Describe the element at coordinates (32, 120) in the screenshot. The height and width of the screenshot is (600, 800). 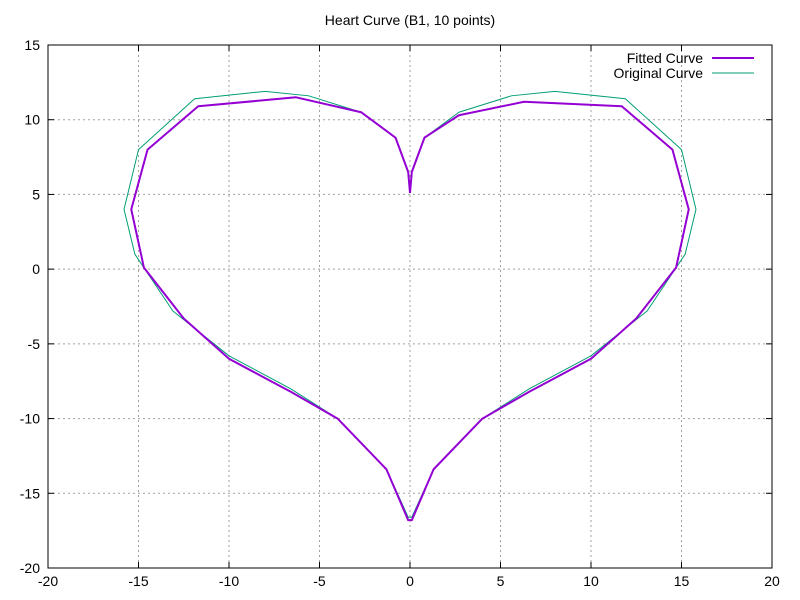
I see `y-tick-label: 10` at that location.